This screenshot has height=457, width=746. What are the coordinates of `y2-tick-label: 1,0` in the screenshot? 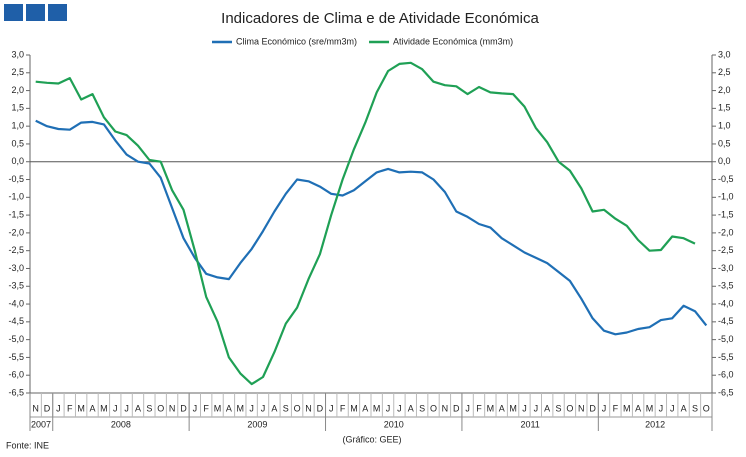 It's located at (724, 126).